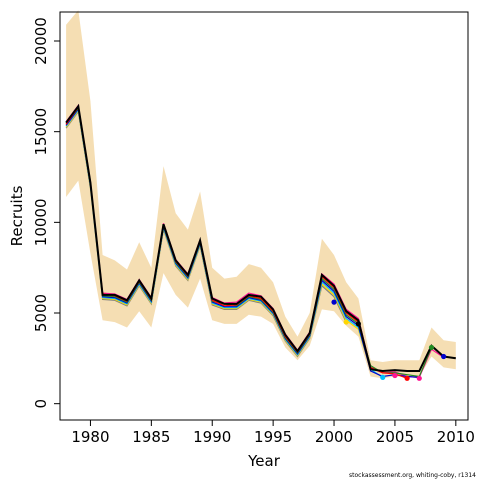  I want to click on x-axis: 1980 1985 1990 1995 2000 2005 2010, so click(273, 433).